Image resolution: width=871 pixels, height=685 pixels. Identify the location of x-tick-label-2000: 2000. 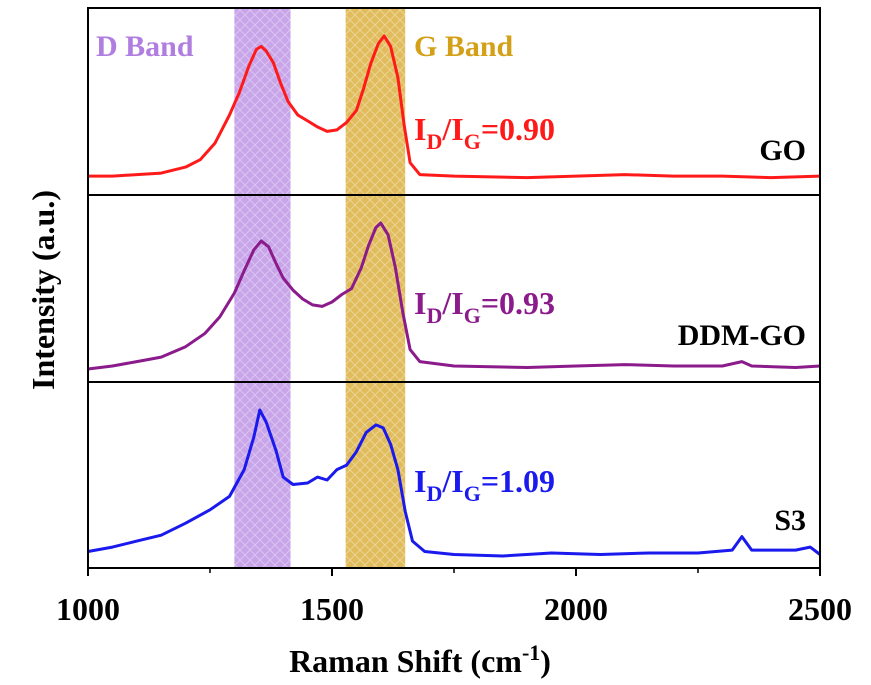
(576, 609).